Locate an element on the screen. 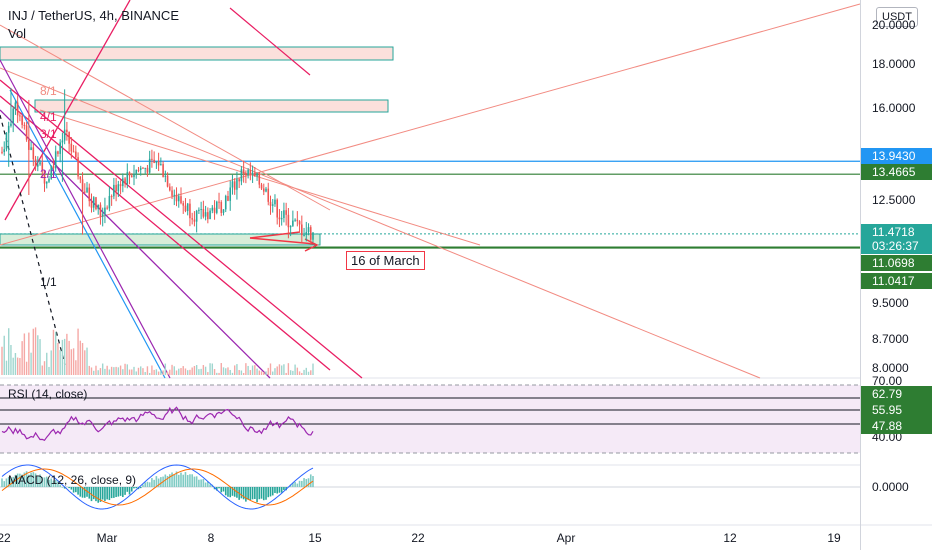 Image resolution: width=932 pixels, height=555 pixels. time-label: Mar is located at coordinates (107, 538).